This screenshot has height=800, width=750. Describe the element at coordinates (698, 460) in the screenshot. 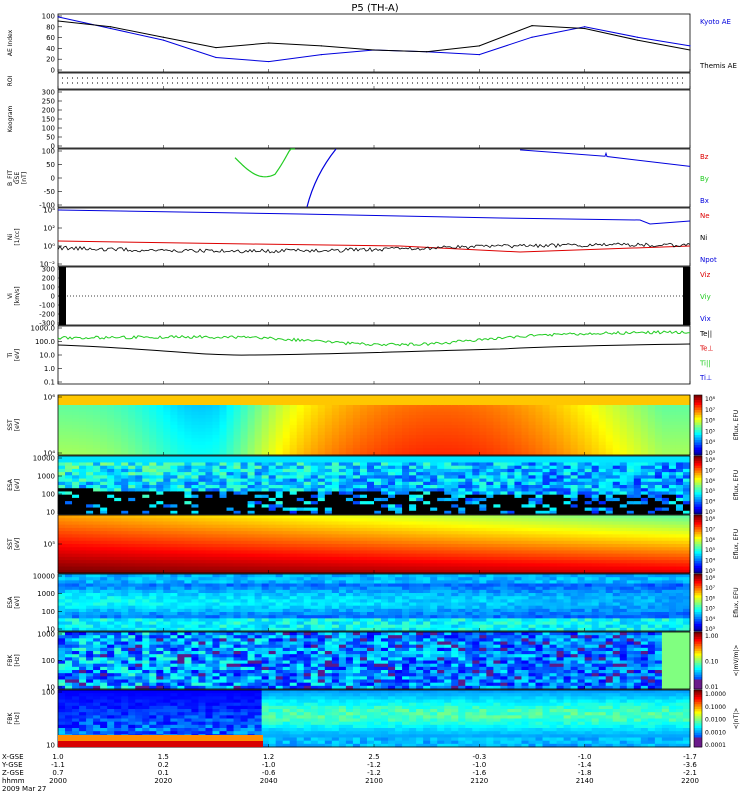

I see `colorbar-cell` at that location.